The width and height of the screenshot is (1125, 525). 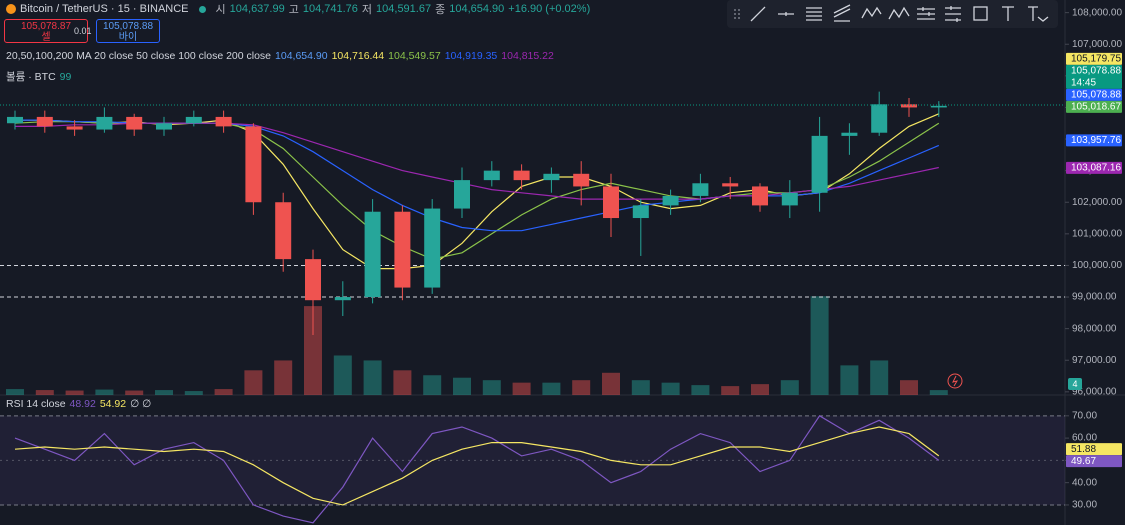 I want to click on price-tag-label: 49.67, so click(x=1083, y=461).